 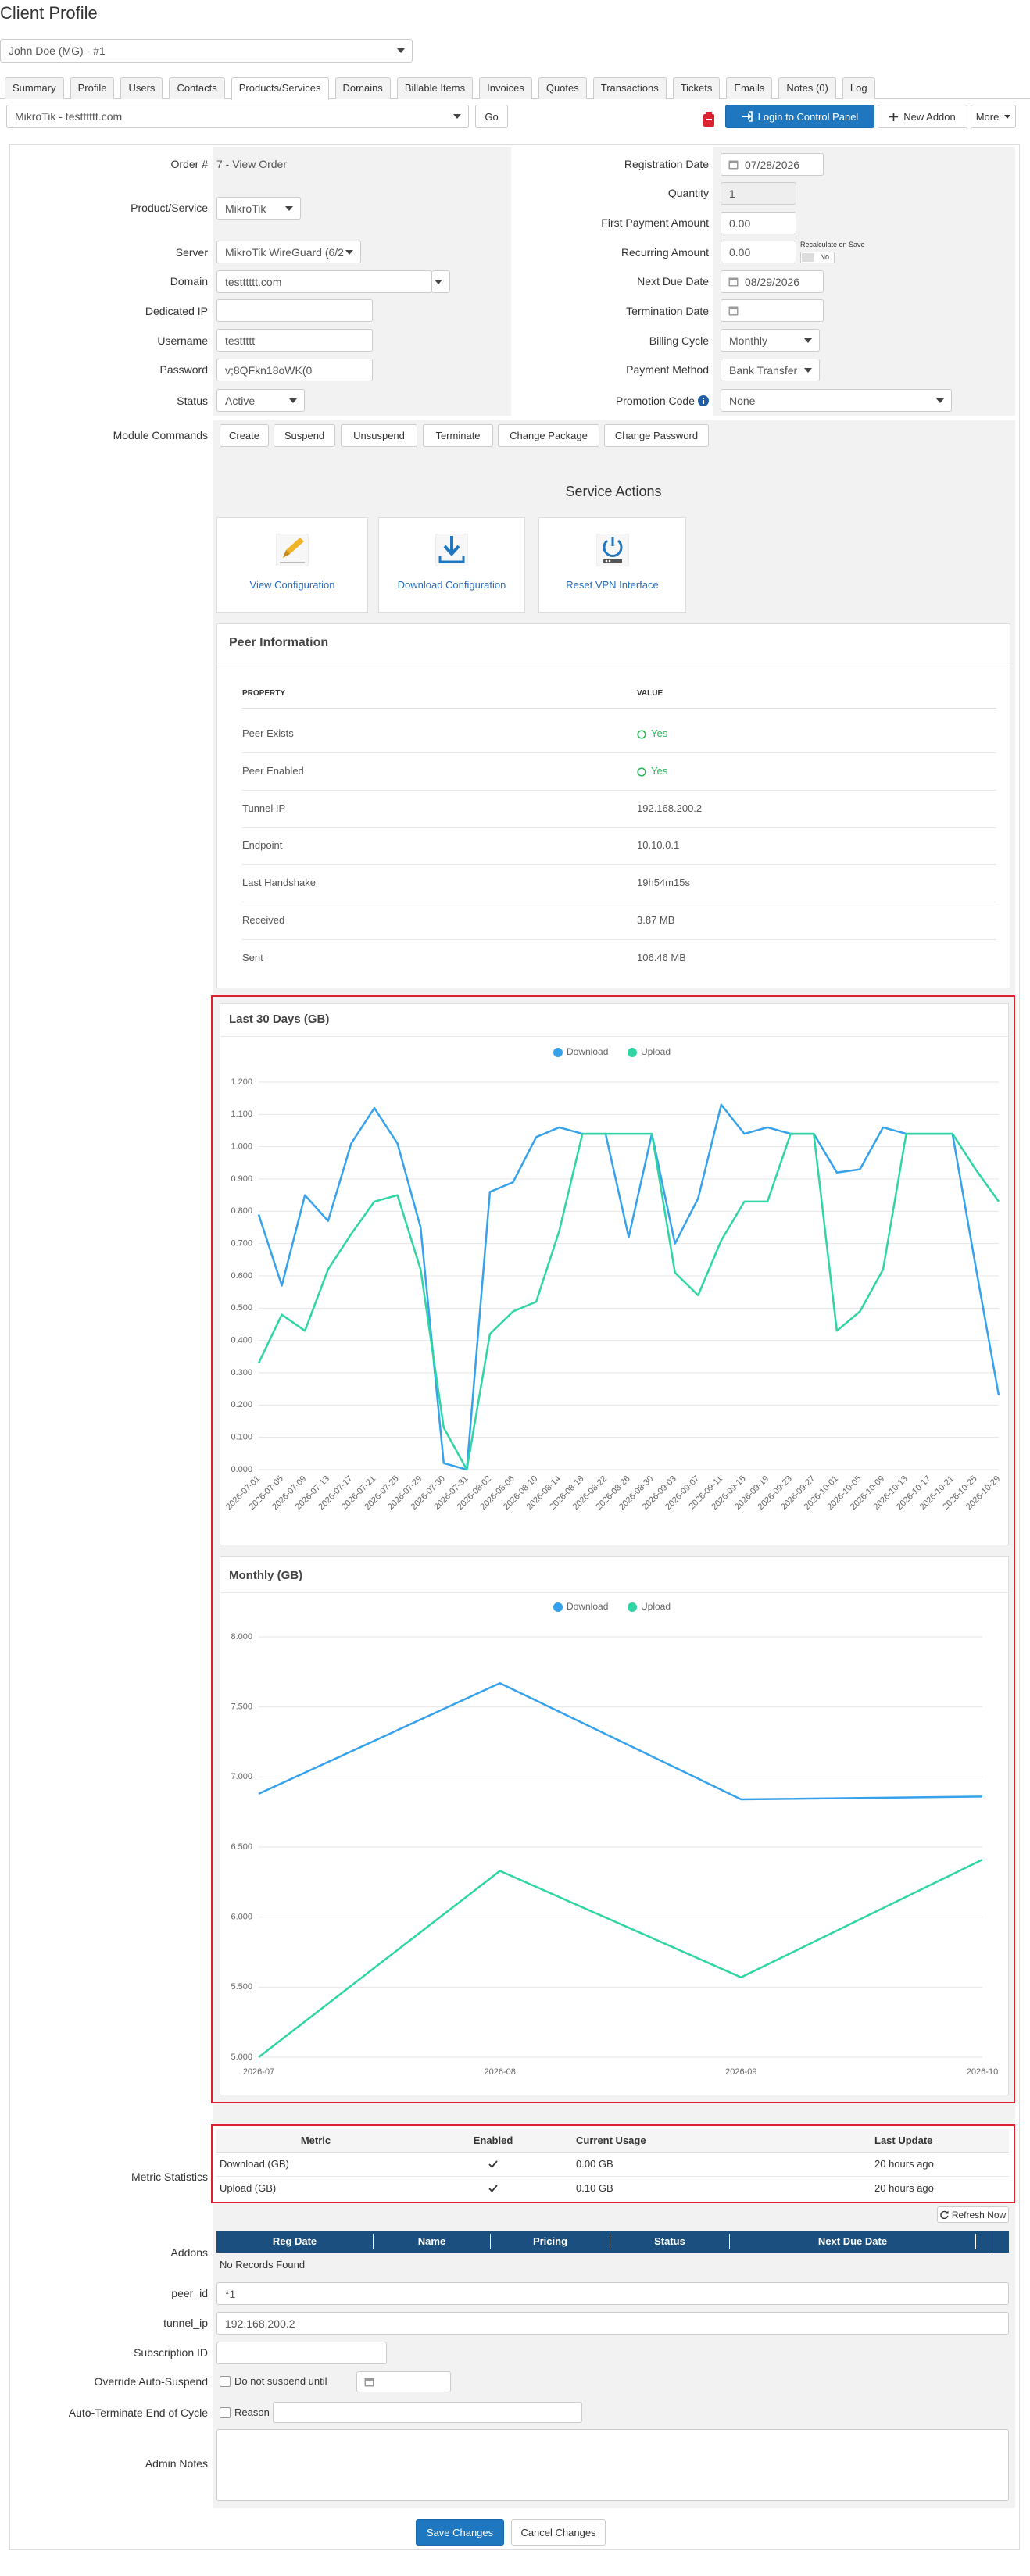 I want to click on tab: Products/Services, so click(x=280, y=88).